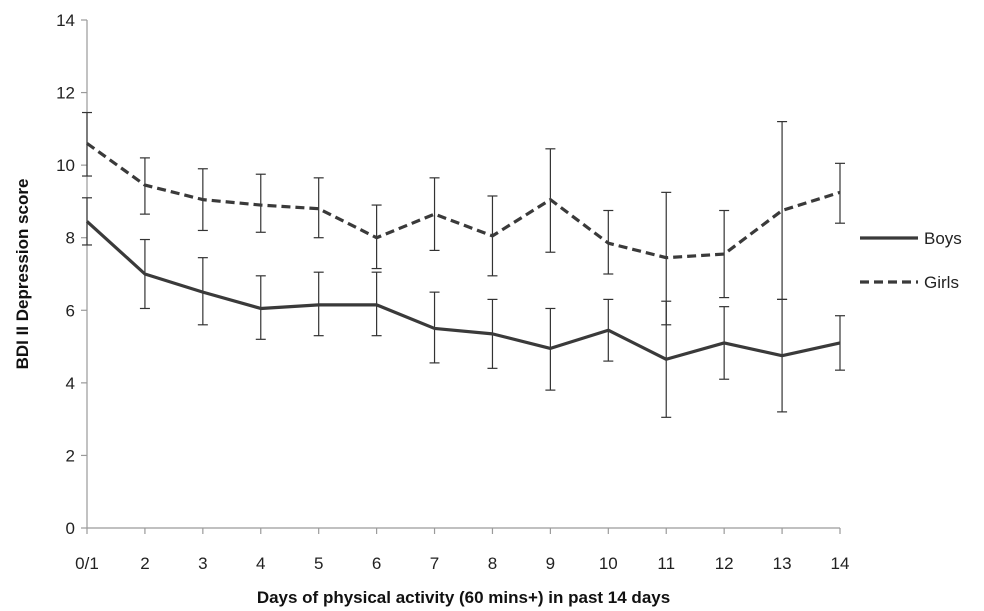 The height and width of the screenshot is (611, 984). What do you see at coordinates (911, 260) in the screenshot?
I see `legend: Boys Girls` at bounding box center [911, 260].